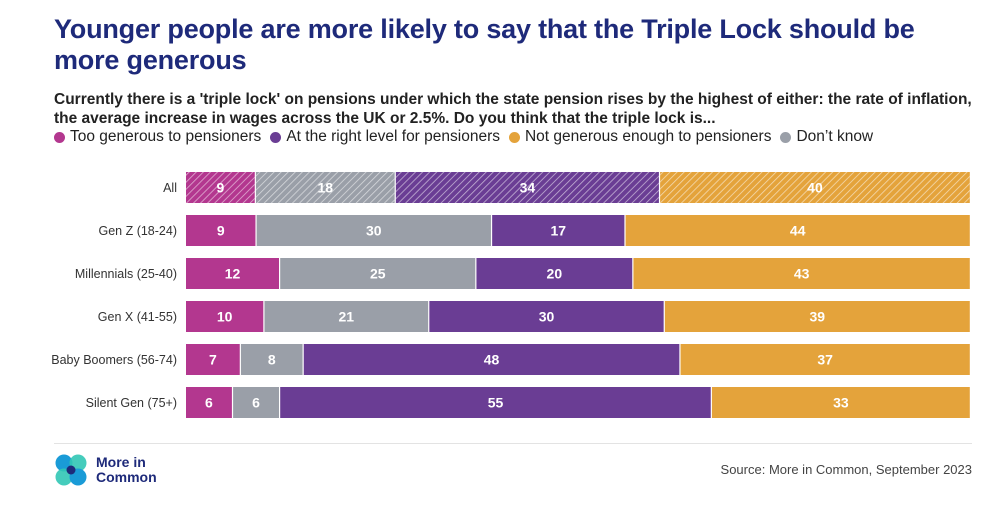  Describe the element at coordinates (786, 137) in the screenshot. I see `legend-swatch-dont-know` at that location.